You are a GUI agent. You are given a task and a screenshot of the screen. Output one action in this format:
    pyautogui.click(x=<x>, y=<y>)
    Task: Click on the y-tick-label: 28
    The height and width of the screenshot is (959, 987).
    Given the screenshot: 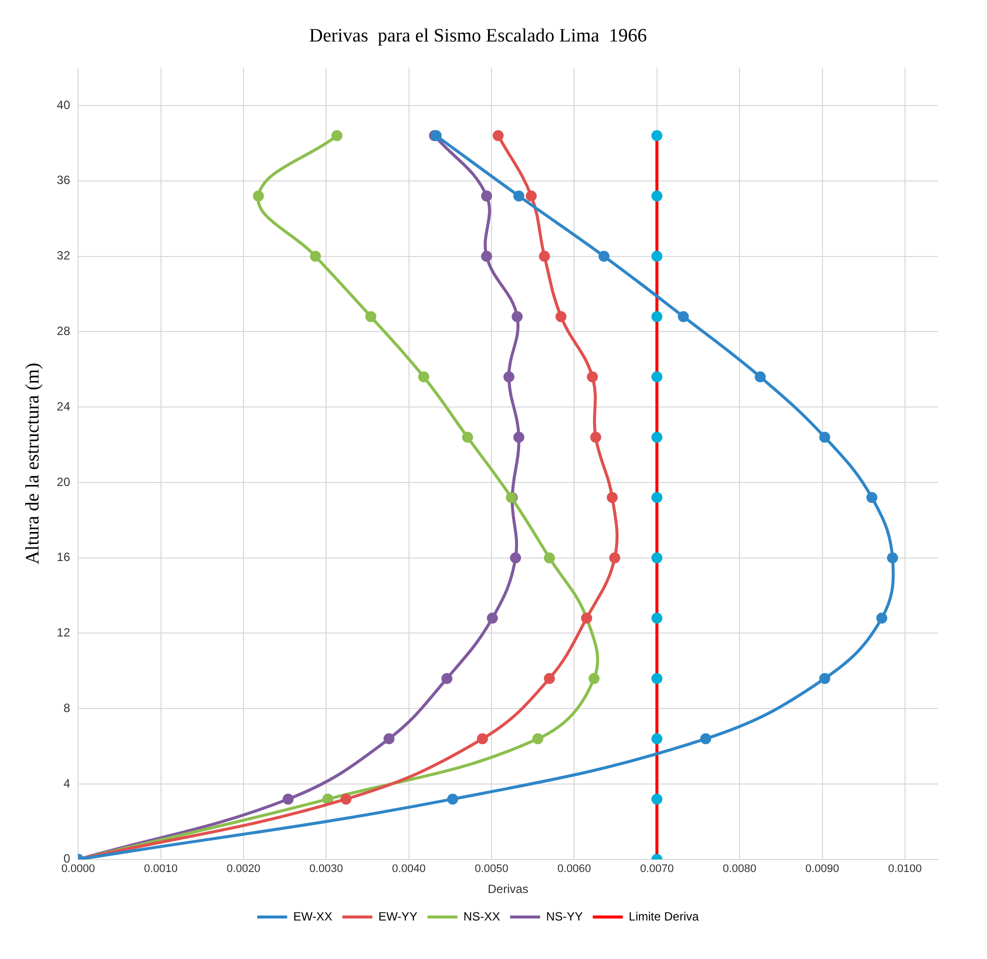 What is the action you would take?
    pyautogui.click(x=63, y=331)
    